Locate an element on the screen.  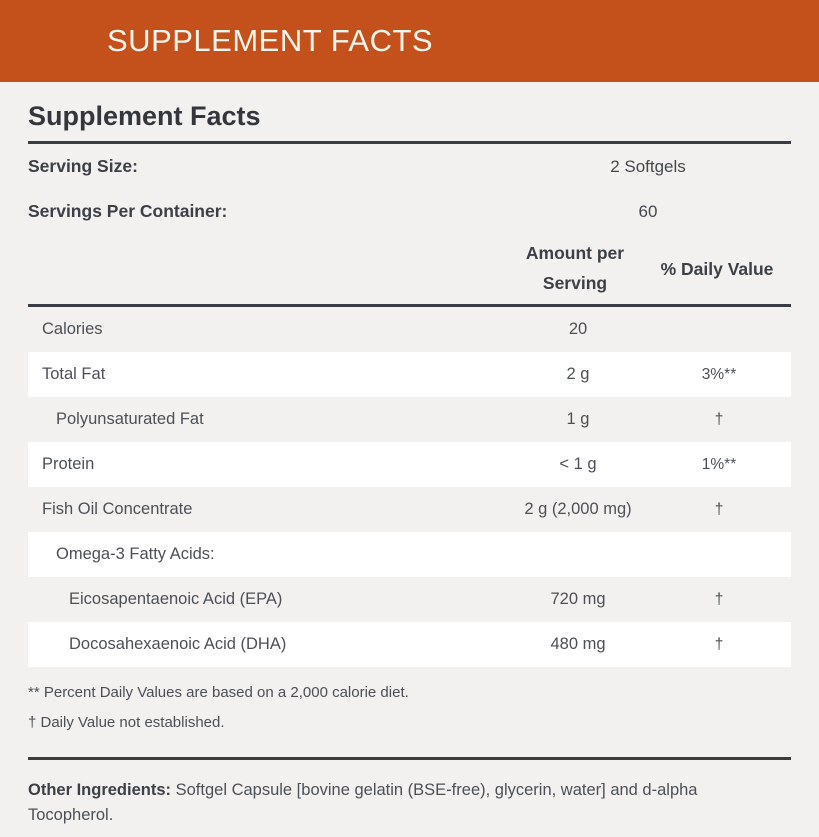
table-row-polyunsaturated-fat: Polyunsaturated Fat 1 g † is located at coordinates (409, 419).